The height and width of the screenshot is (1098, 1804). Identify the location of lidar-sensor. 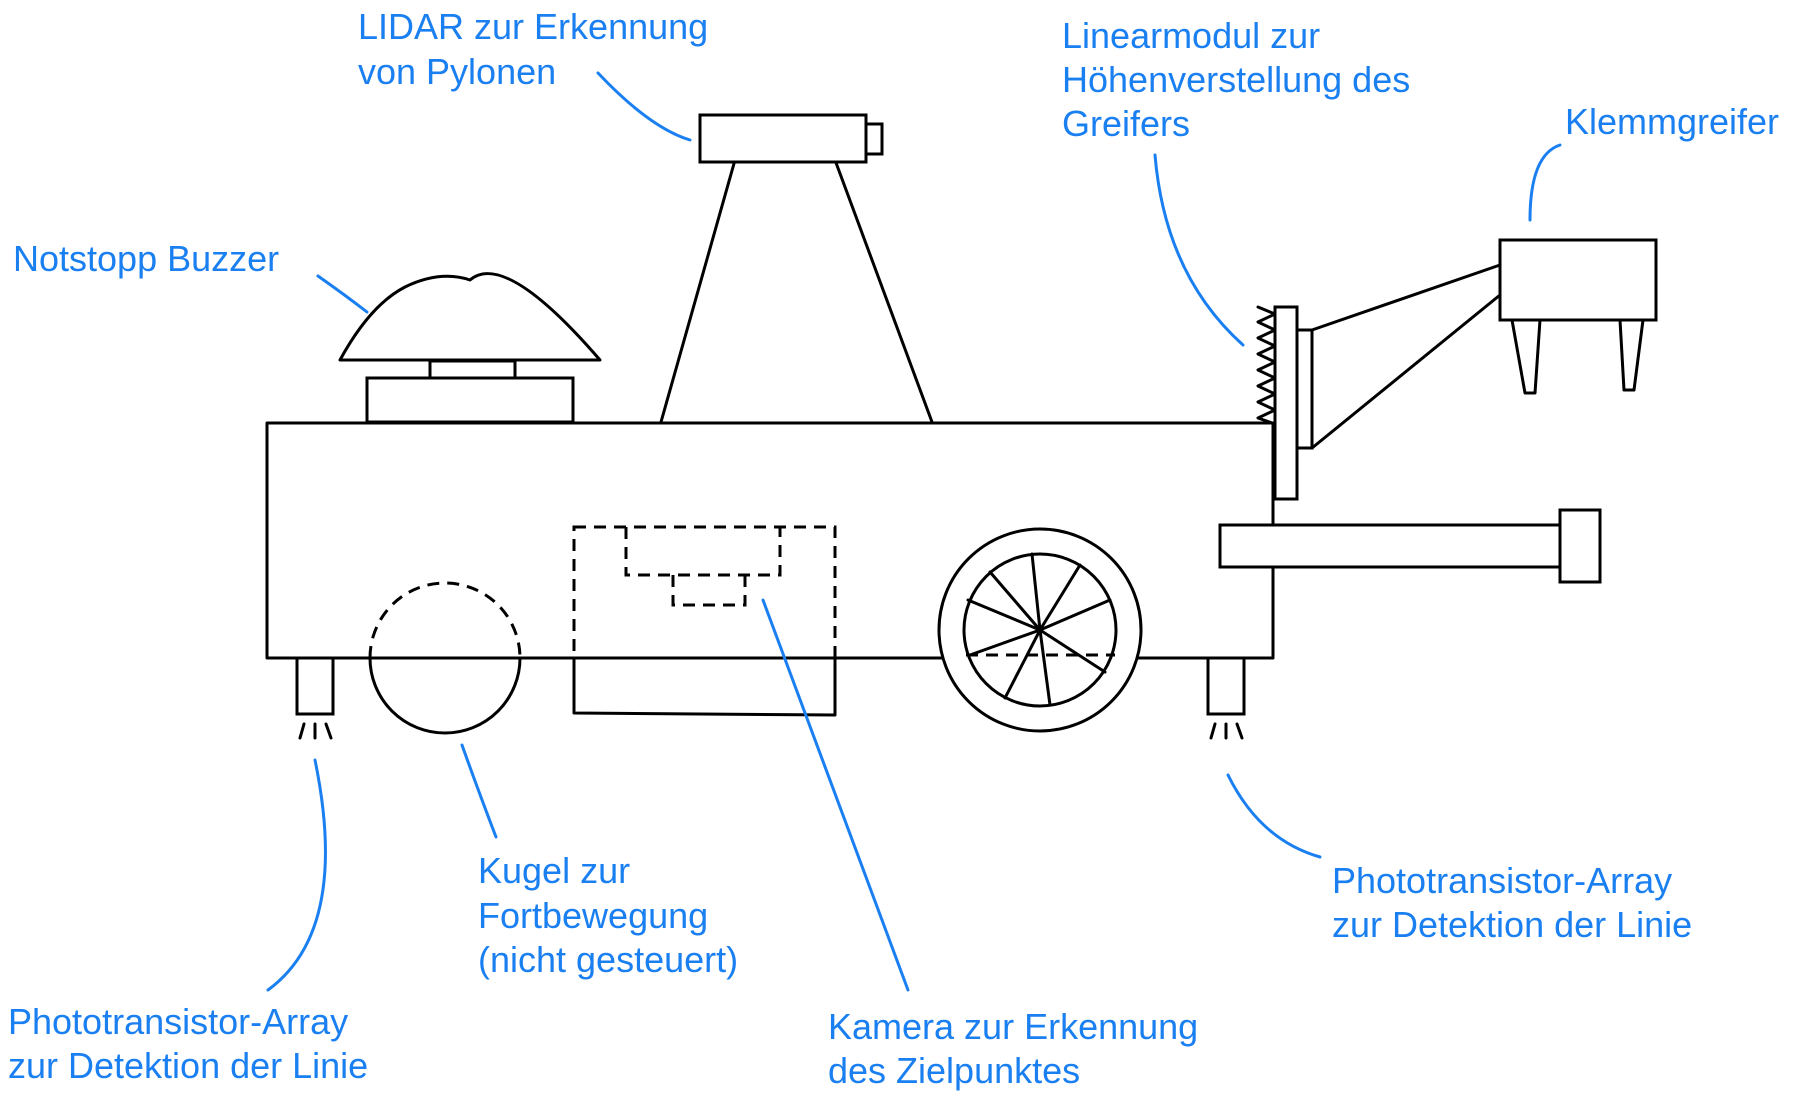
(783, 138).